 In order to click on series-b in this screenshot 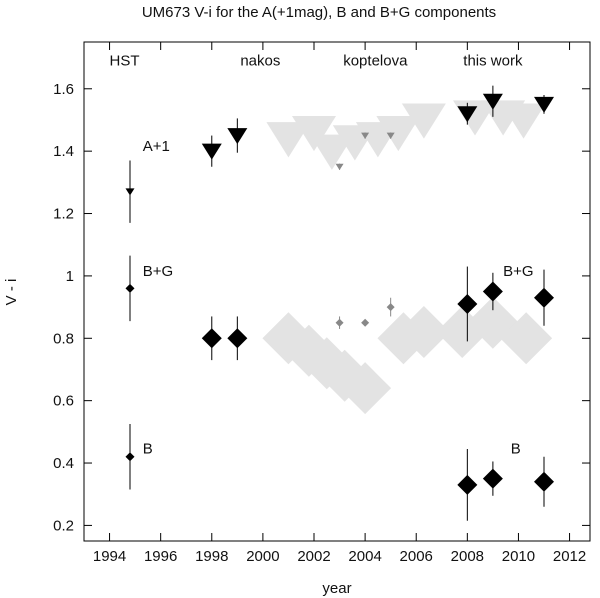, I will do `click(339, 472)`.